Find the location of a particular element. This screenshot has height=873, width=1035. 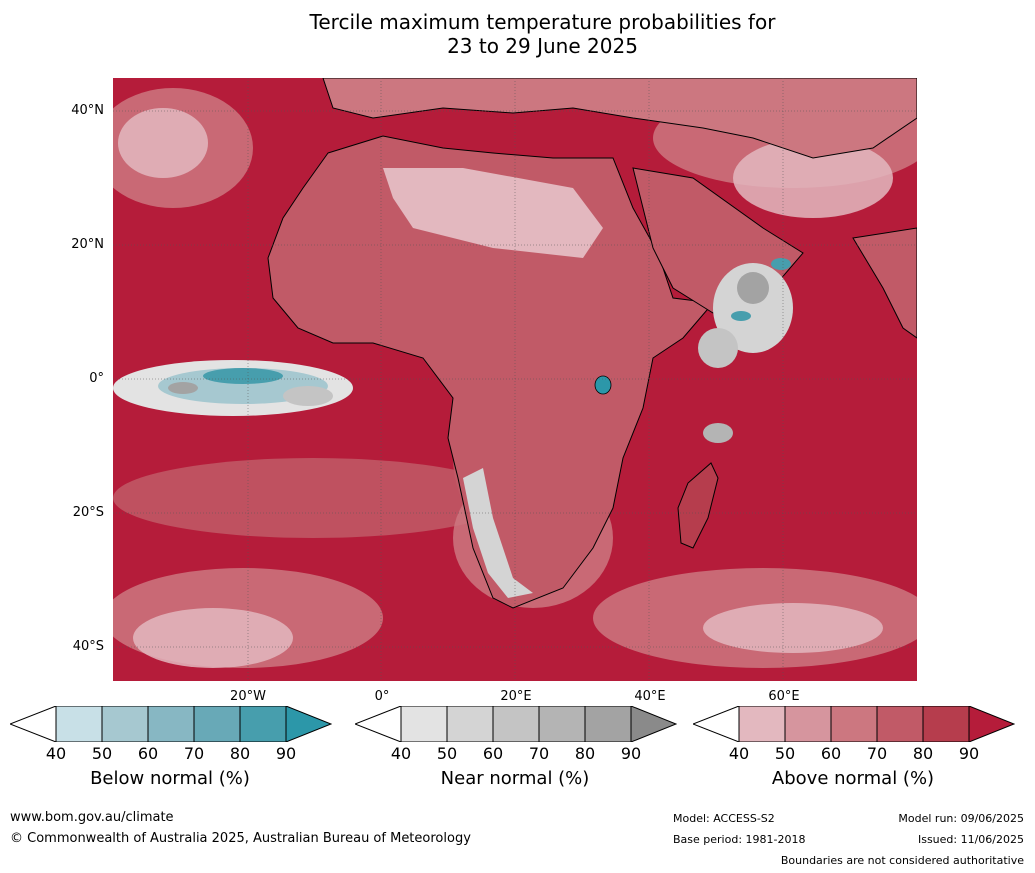

colorbar-above-label: Above normal (%) is located at coordinates (853, 778).